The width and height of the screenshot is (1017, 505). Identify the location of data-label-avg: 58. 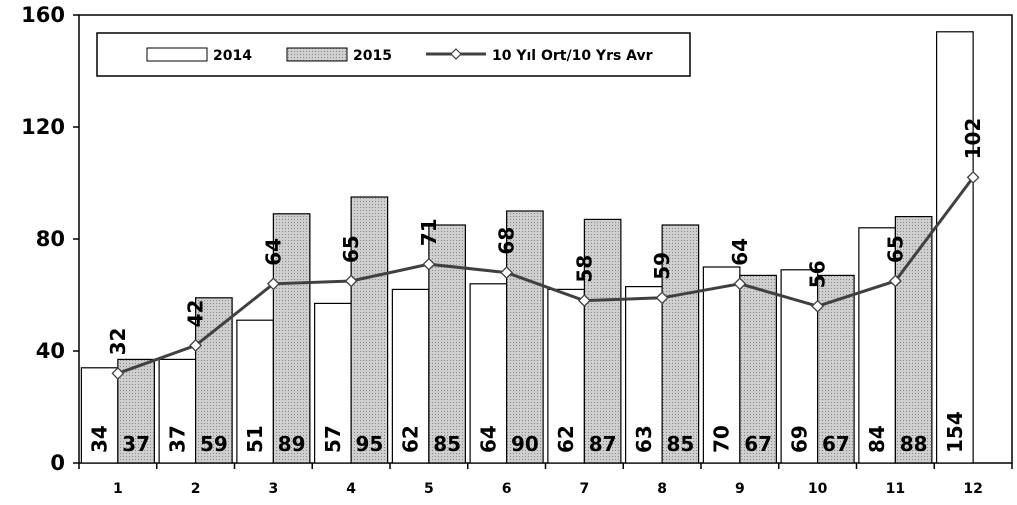
(584, 269).